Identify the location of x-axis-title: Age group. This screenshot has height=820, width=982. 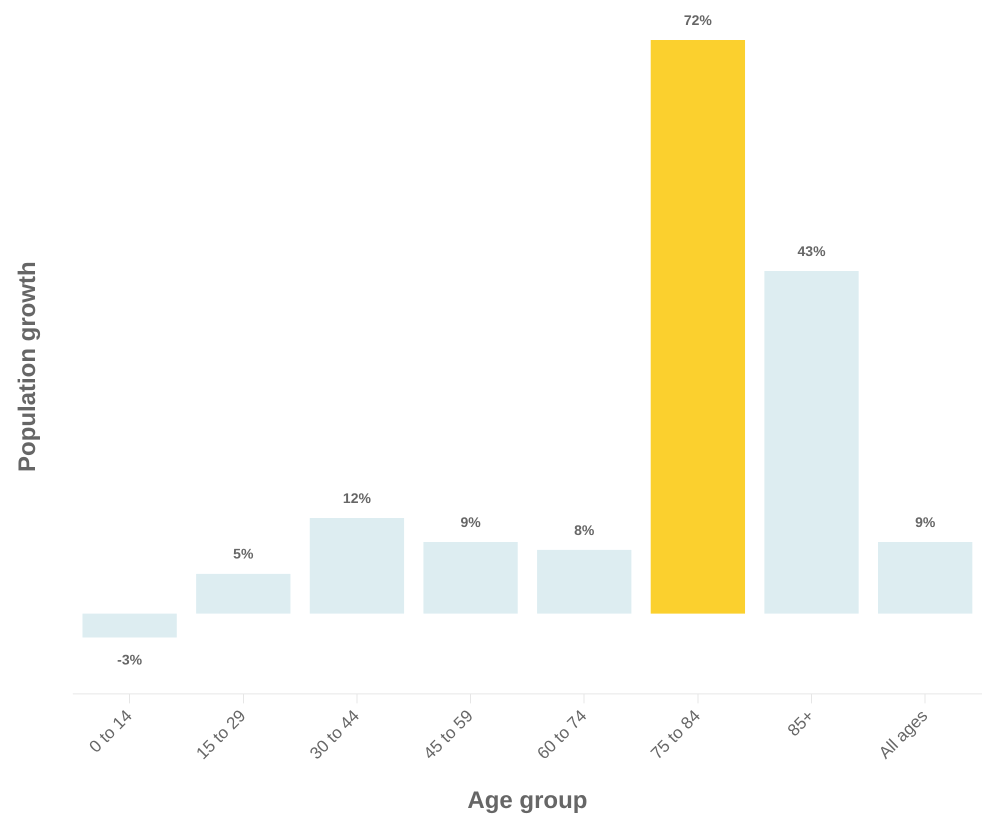
(527, 800).